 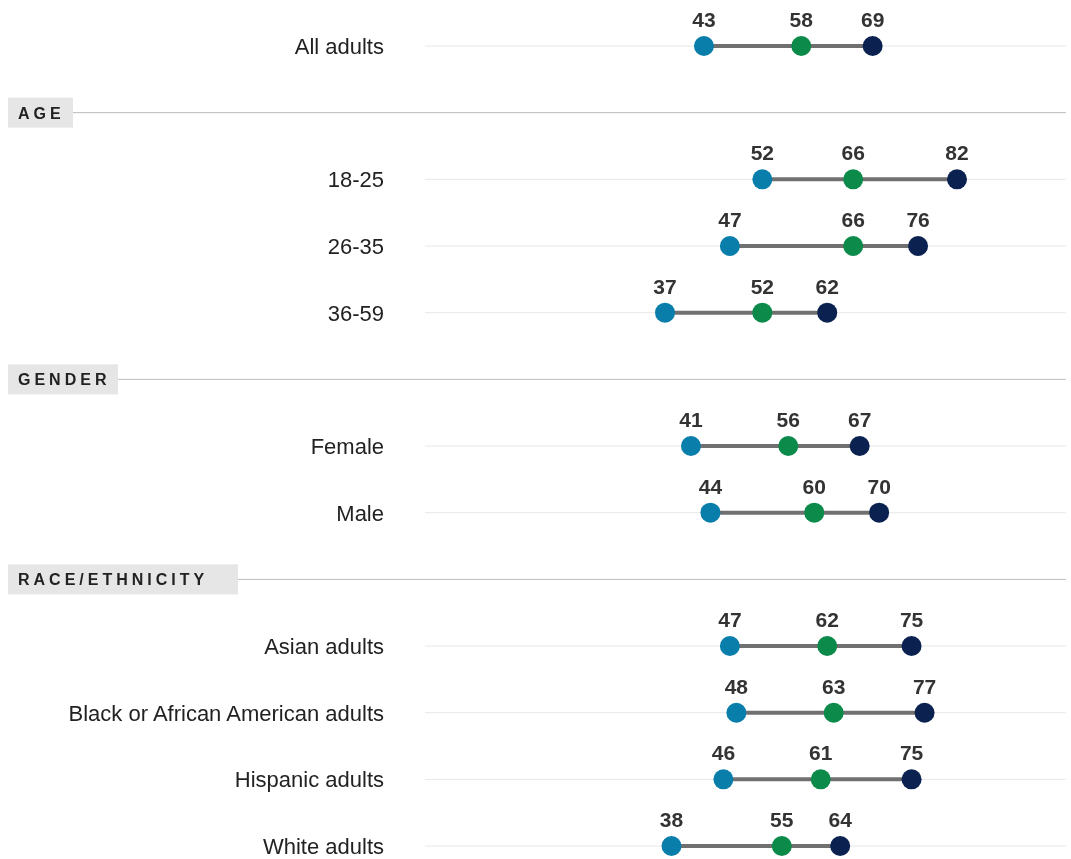 What do you see at coordinates (113, 580) in the screenshot?
I see `text: RACE/ETHNICITY` at bounding box center [113, 580].